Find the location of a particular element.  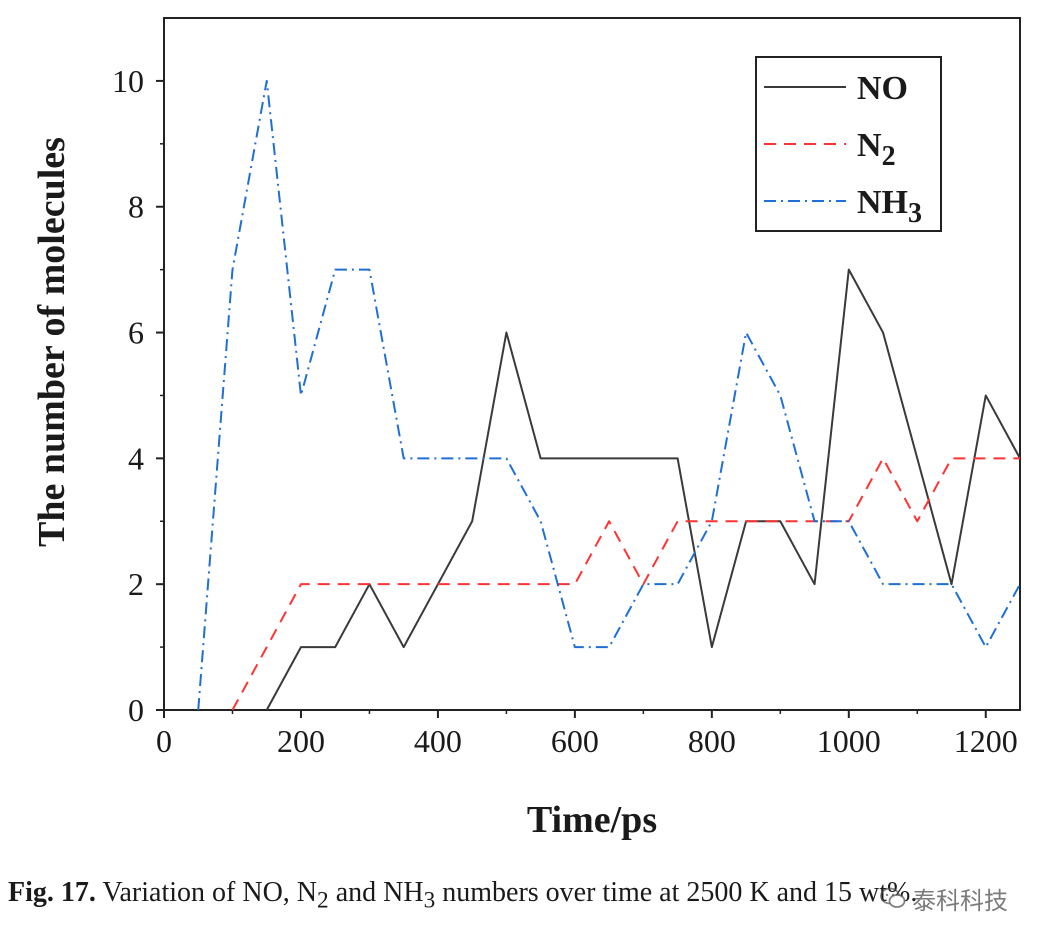

x-tick-label: 1200 is located at coordinates (986, 741).